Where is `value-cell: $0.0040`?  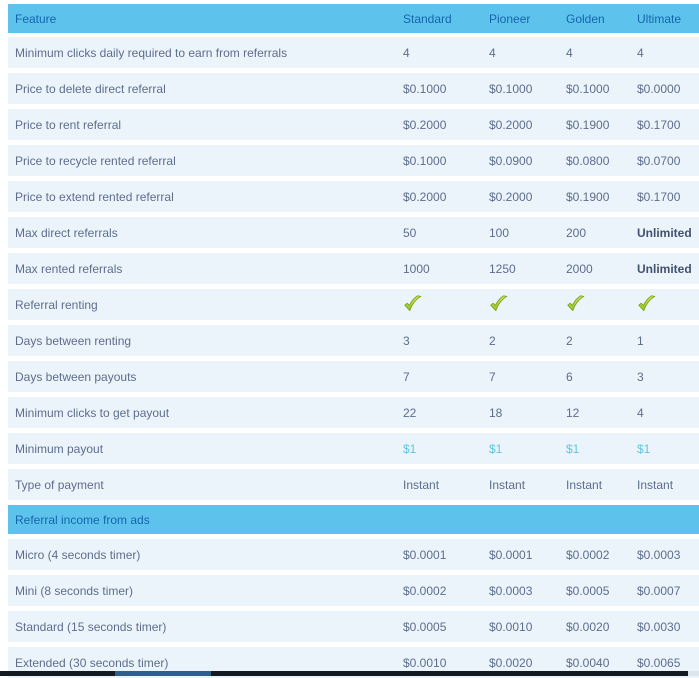
value-cell: $0.0040 is located at coordinates (588, 662).